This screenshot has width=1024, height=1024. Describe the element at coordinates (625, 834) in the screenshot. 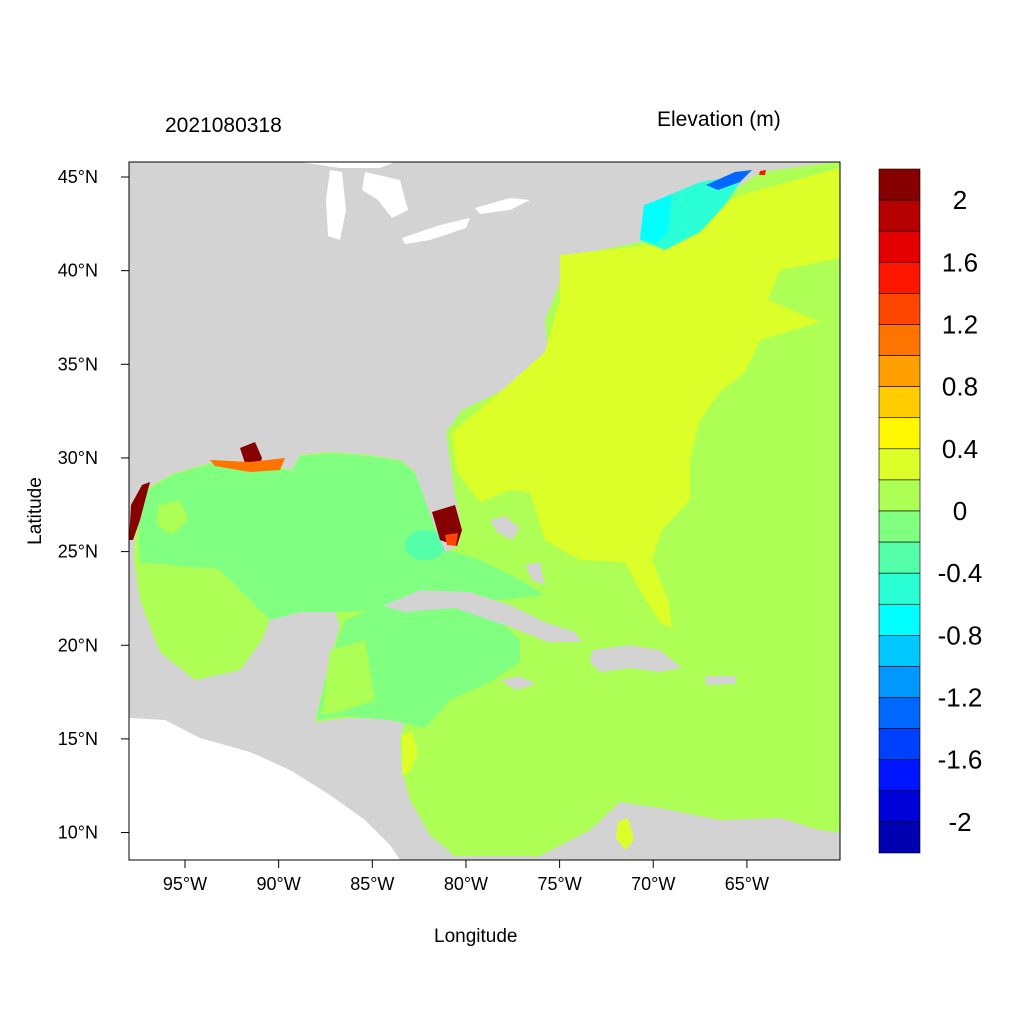

I see `lake-maracaibo-area` at that location.